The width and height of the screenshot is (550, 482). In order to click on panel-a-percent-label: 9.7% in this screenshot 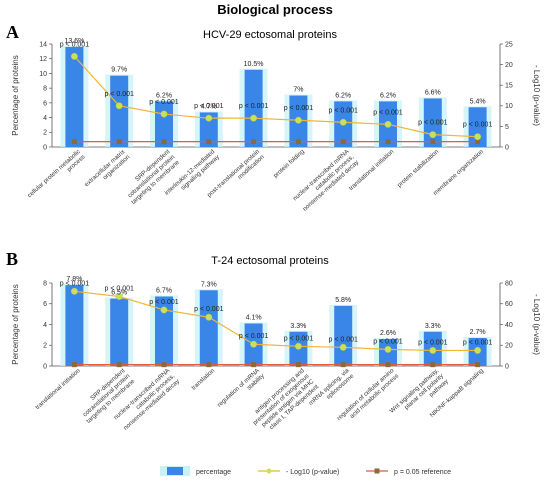, I will do `click(119, 70)`.